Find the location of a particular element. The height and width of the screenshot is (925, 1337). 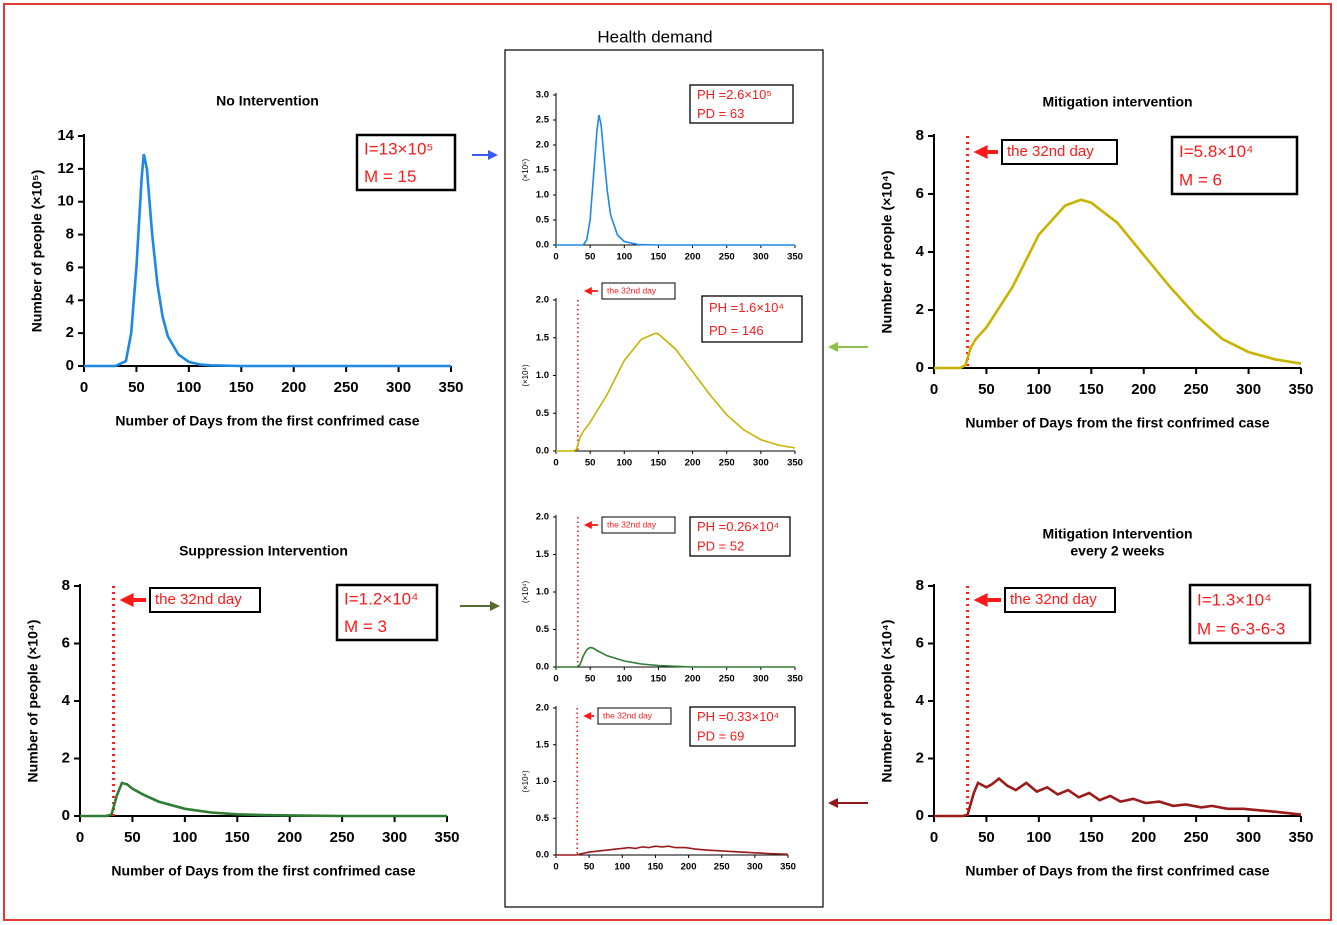

chart-title: No Intervention is located at coordinates (267, 101).